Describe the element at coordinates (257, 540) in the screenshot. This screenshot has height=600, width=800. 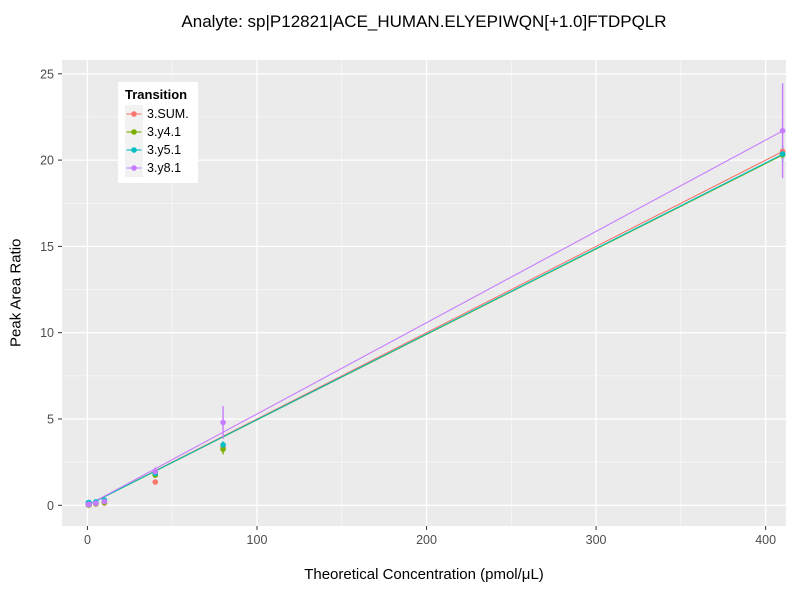
I see `x-tick-label: 100` at that location.